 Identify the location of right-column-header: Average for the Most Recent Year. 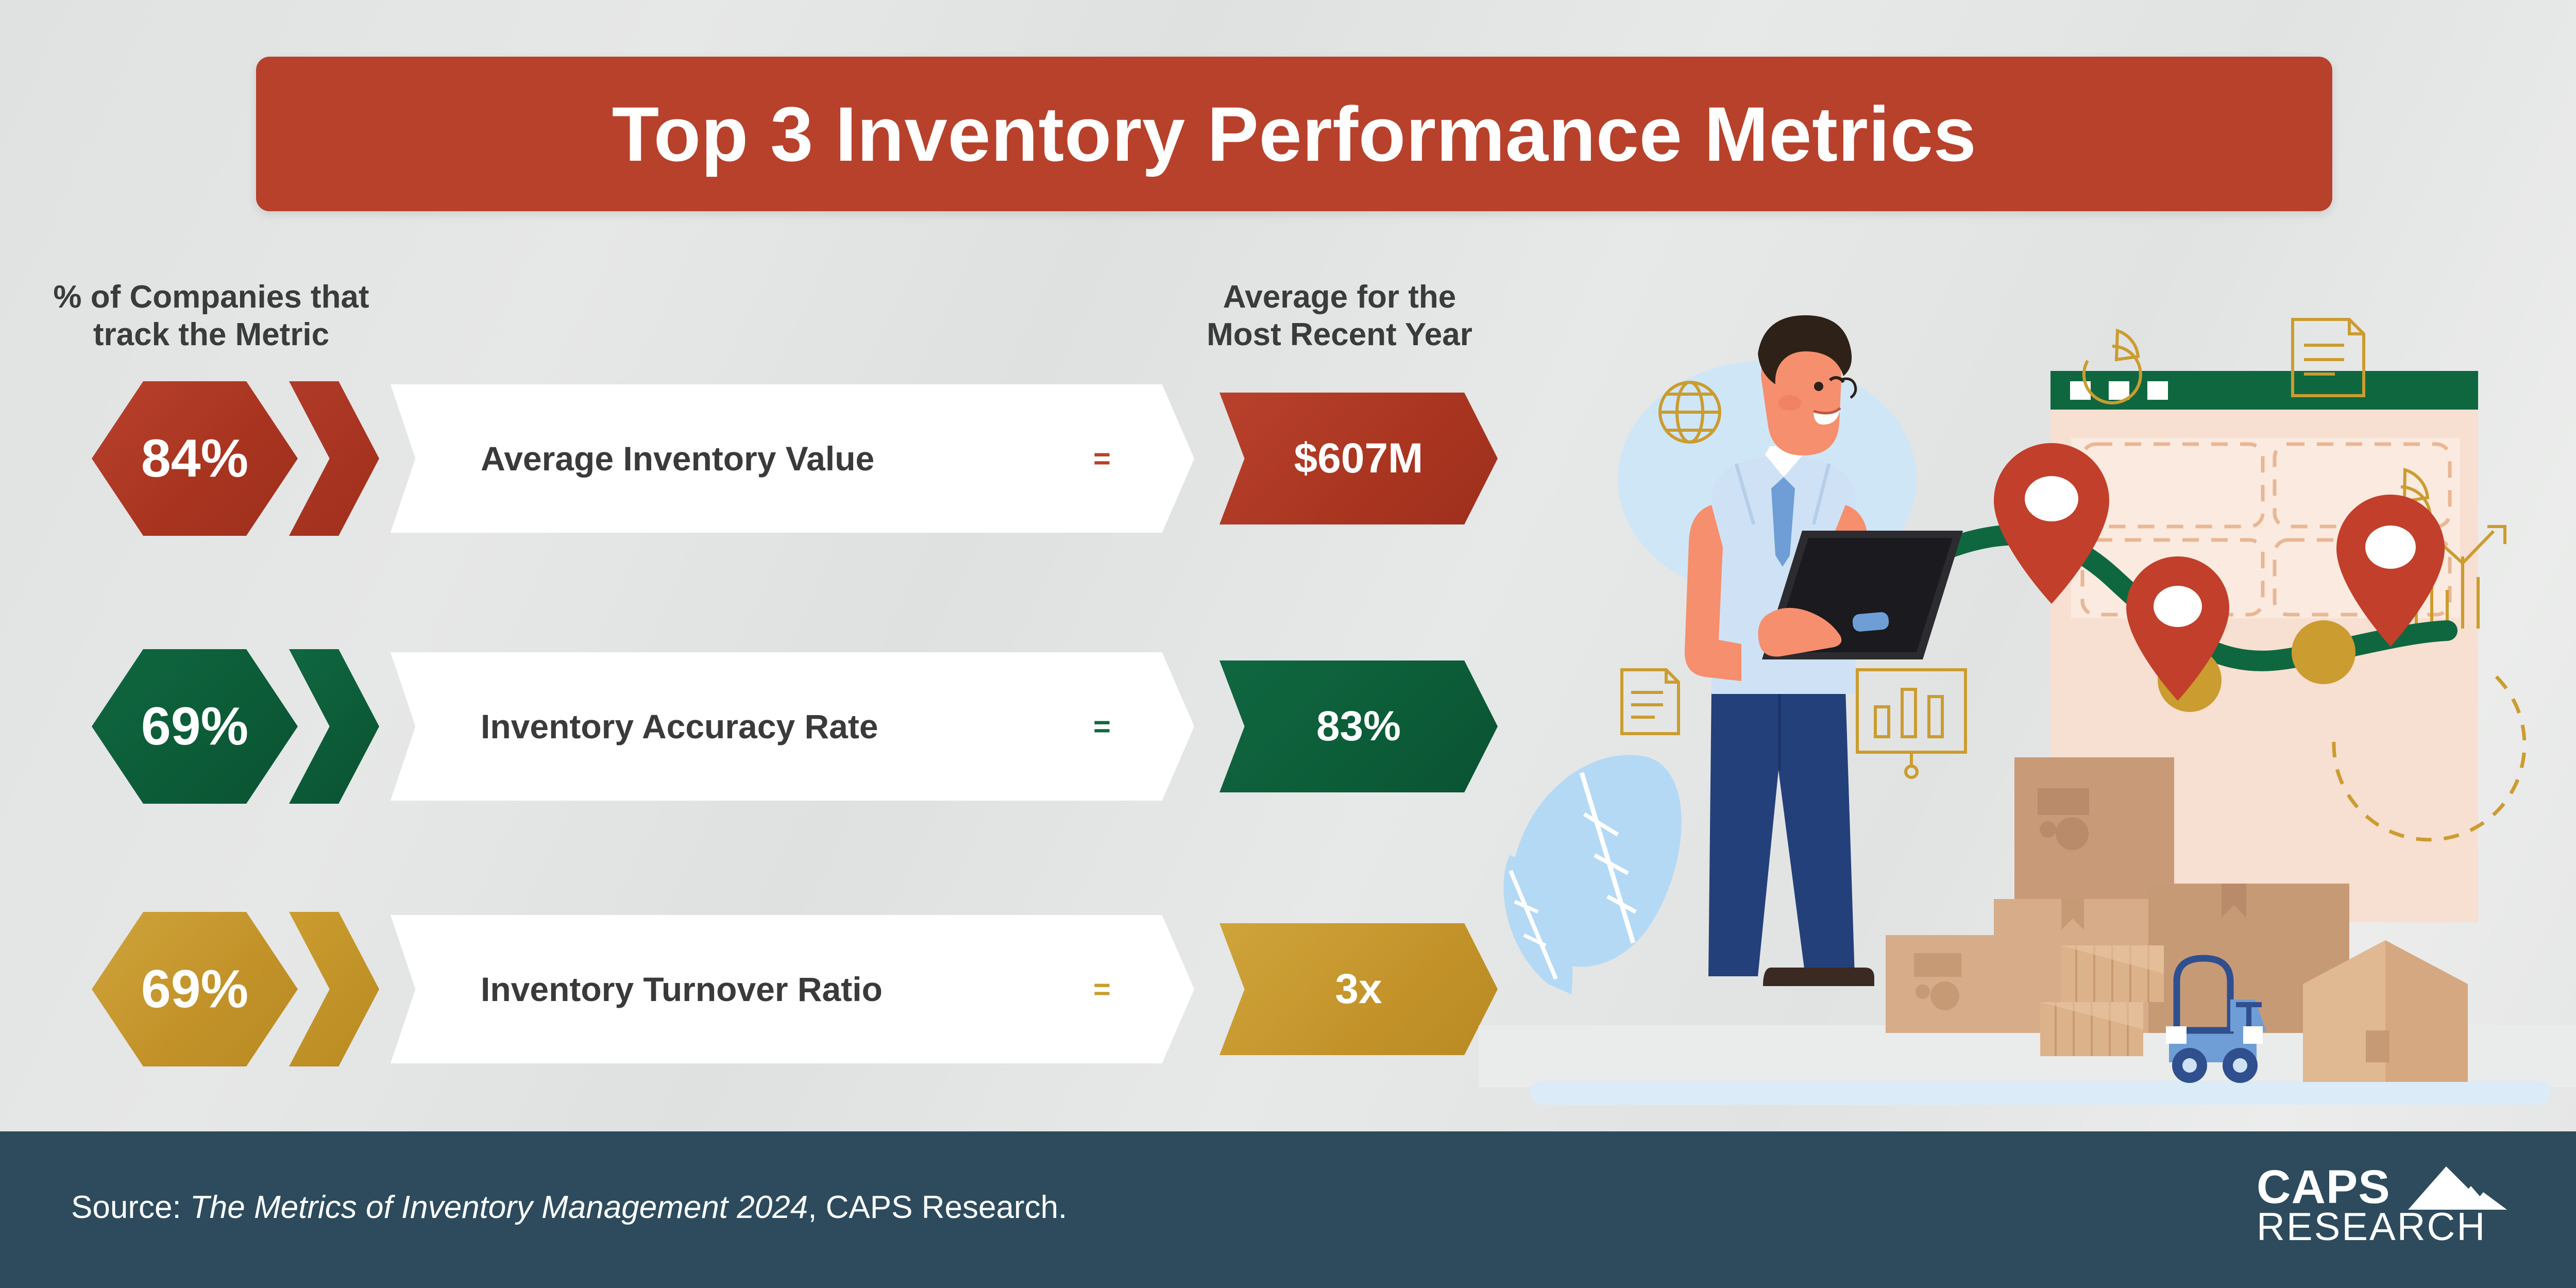
(1339, 316).